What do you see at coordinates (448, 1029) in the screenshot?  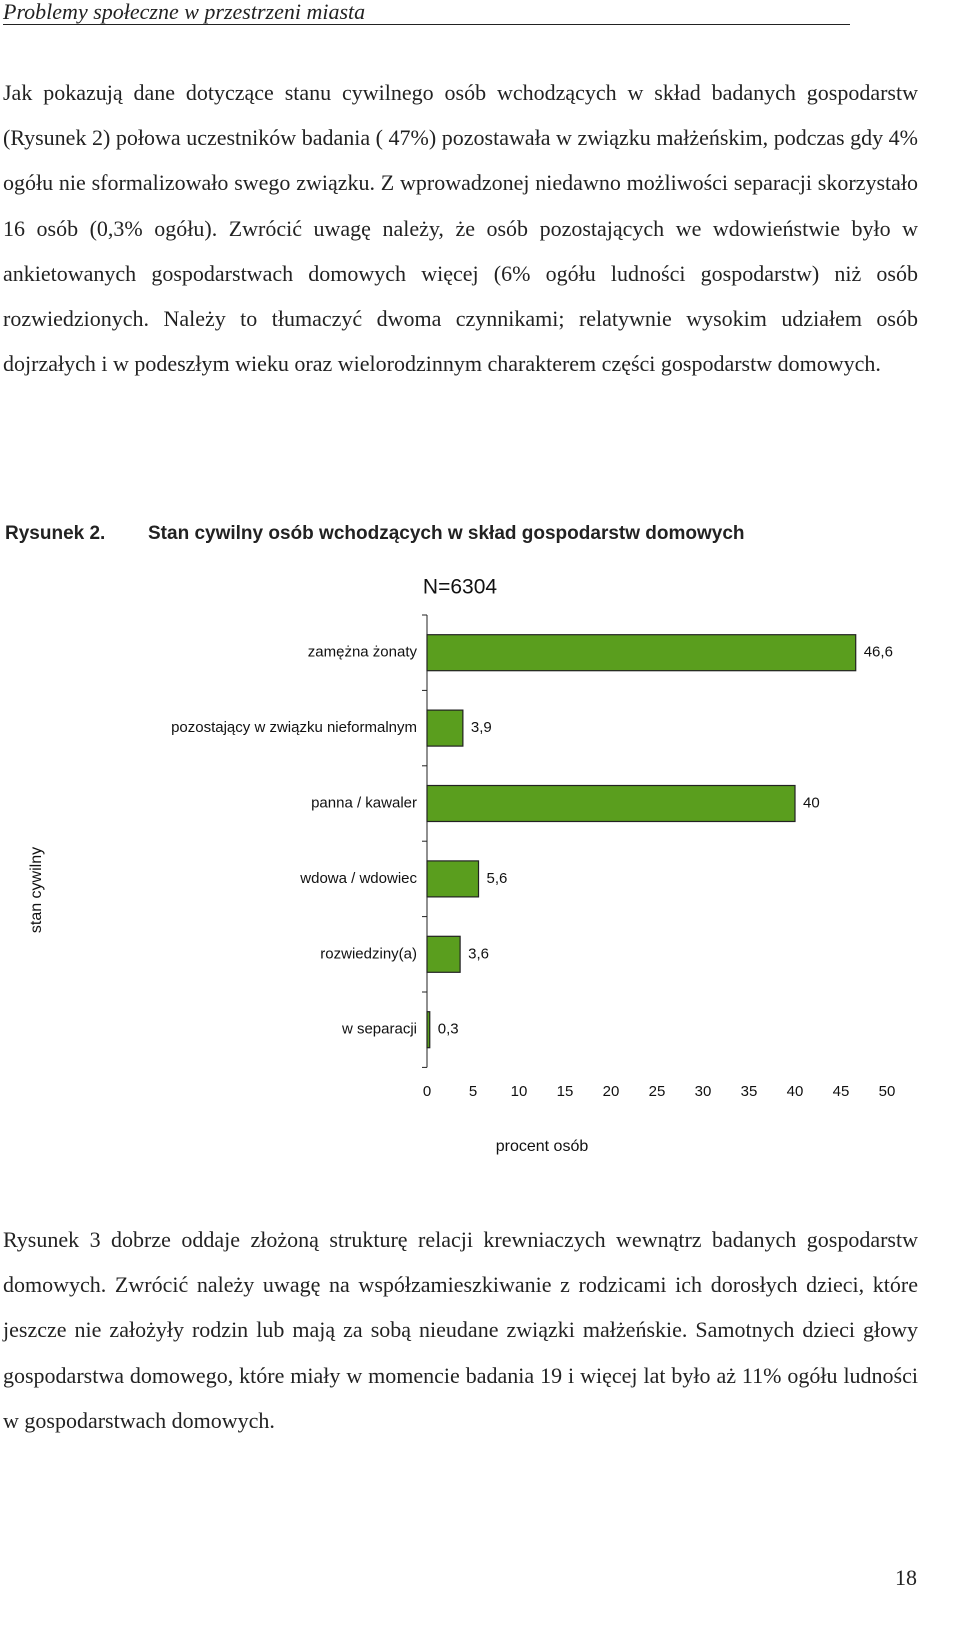 I see `value-label: 0,3` at bounding box center [448, 1029].